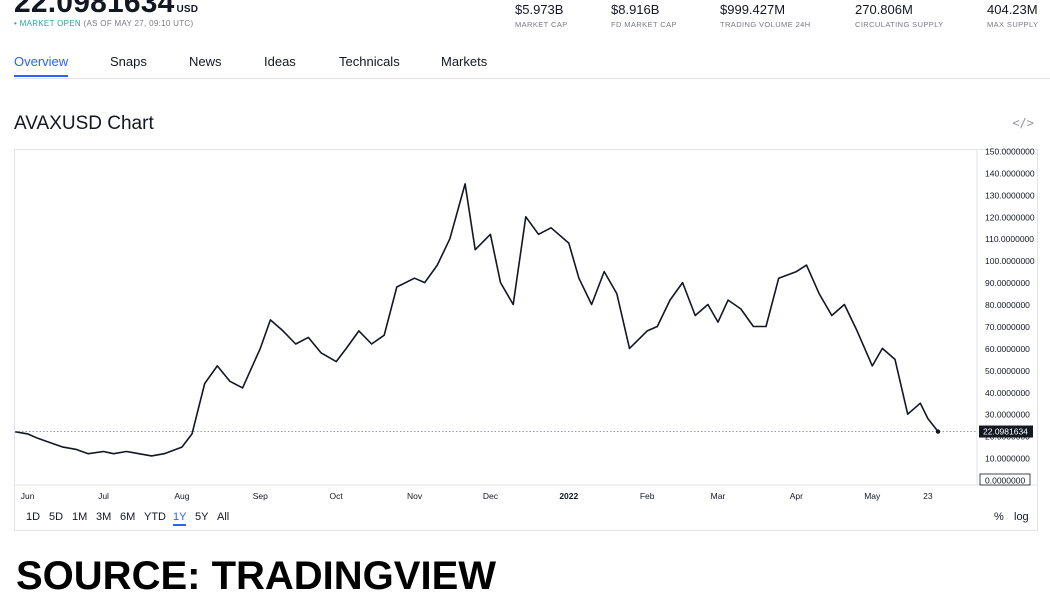 The image size is (1050, 600). I want to click on stat-circulating-supply: 270.806M CIRCULATING SUPPLY, so click(899, 15).